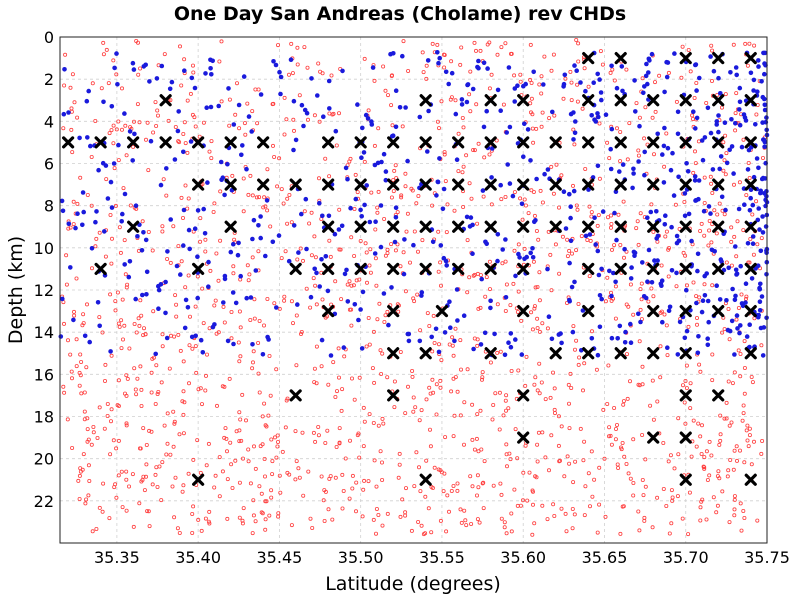 This screenshot has width=800, height=600. I want to click on chart-title: One Day San Andreas (Cholame) rev CHDs, so click(400, 14).